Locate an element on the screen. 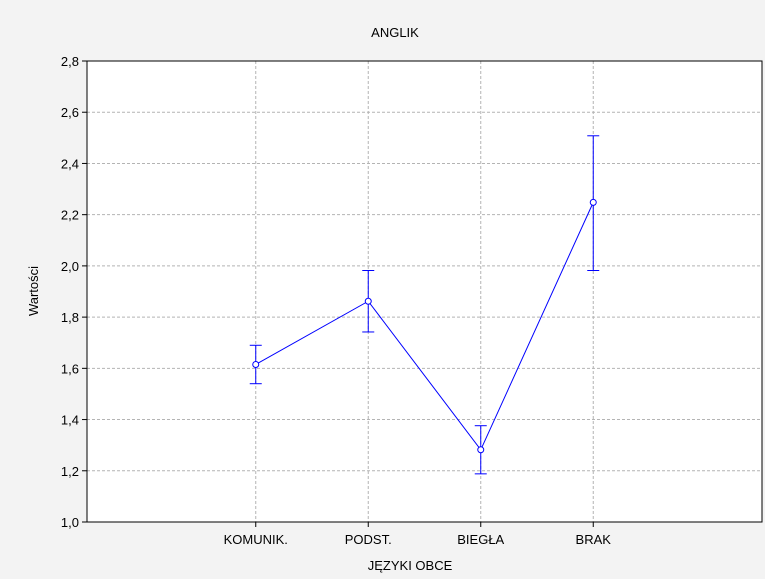  y-tick-label: 2,4 is located at coordinates (70, 163).